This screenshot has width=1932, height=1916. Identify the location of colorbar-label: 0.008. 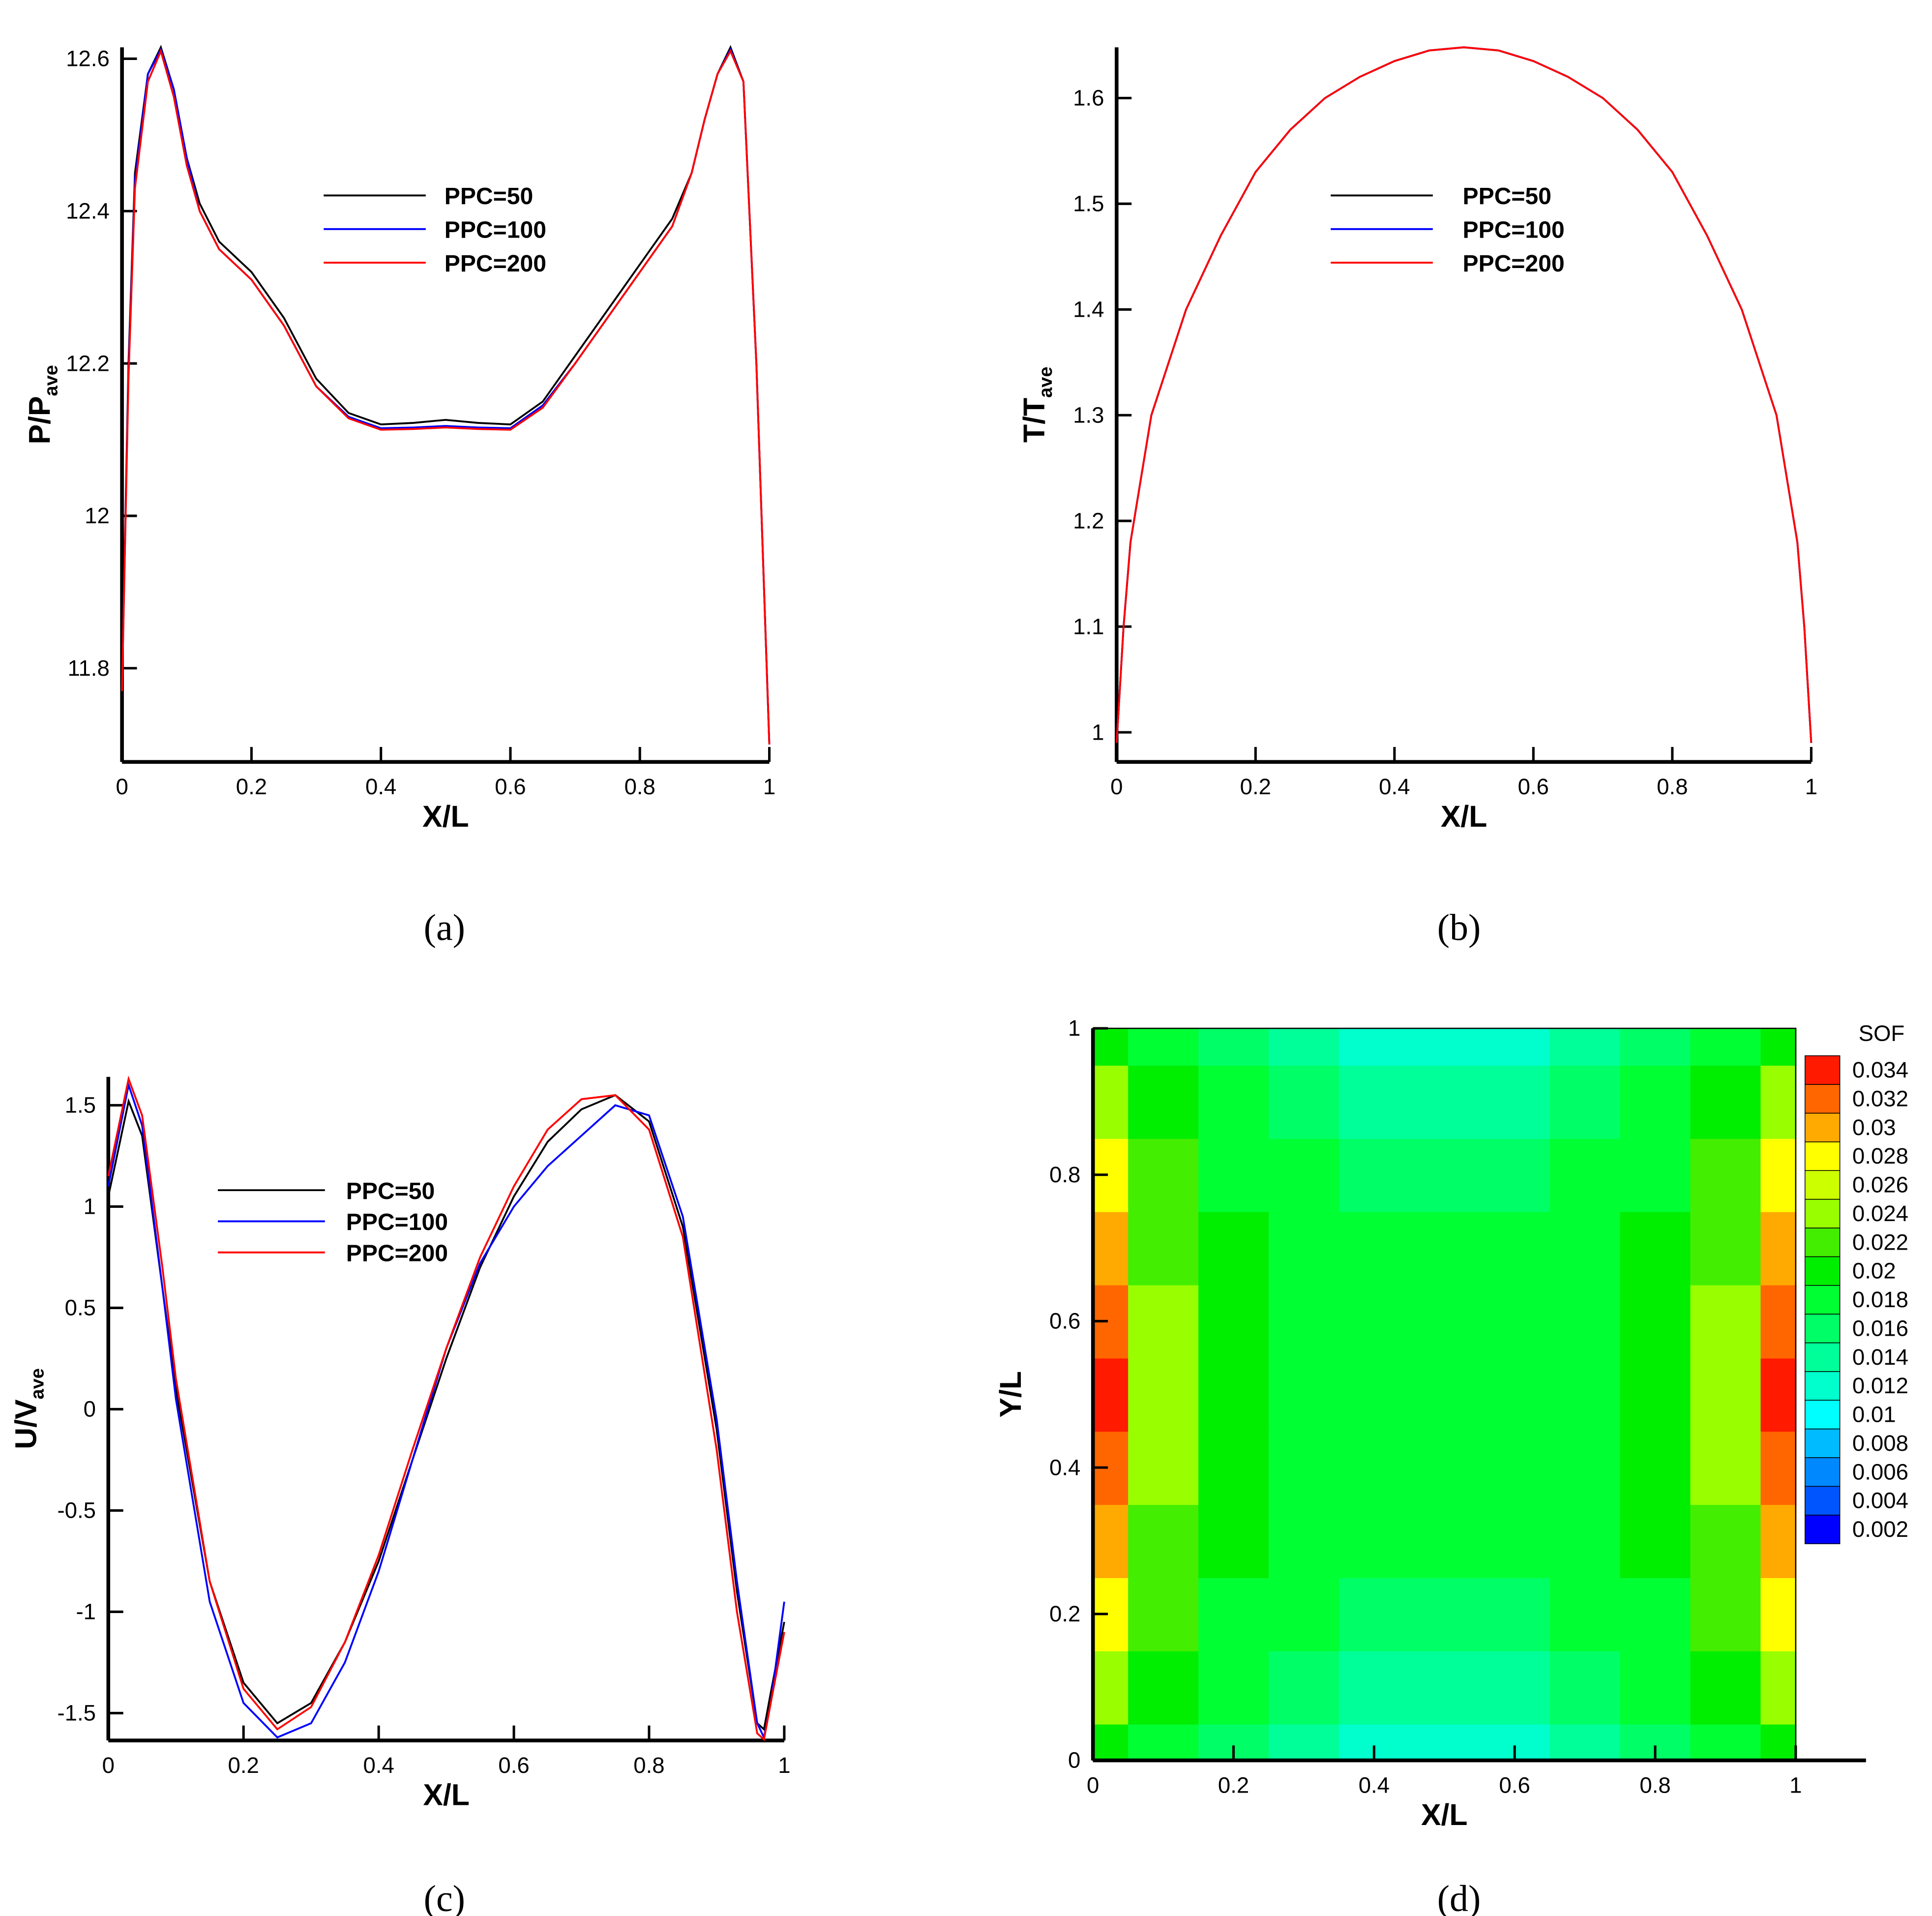
(1880, 1444).